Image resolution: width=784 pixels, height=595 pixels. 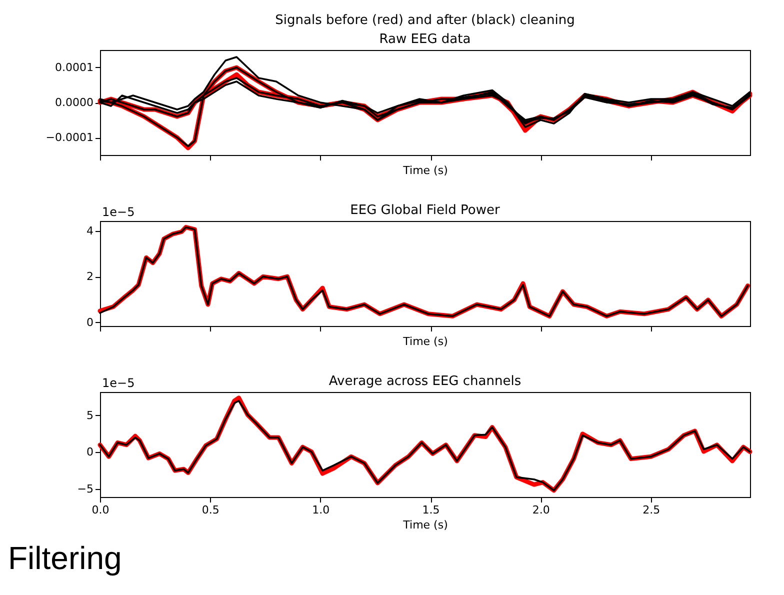 I want to click on text: Filtering, so click(x=65, y=558).